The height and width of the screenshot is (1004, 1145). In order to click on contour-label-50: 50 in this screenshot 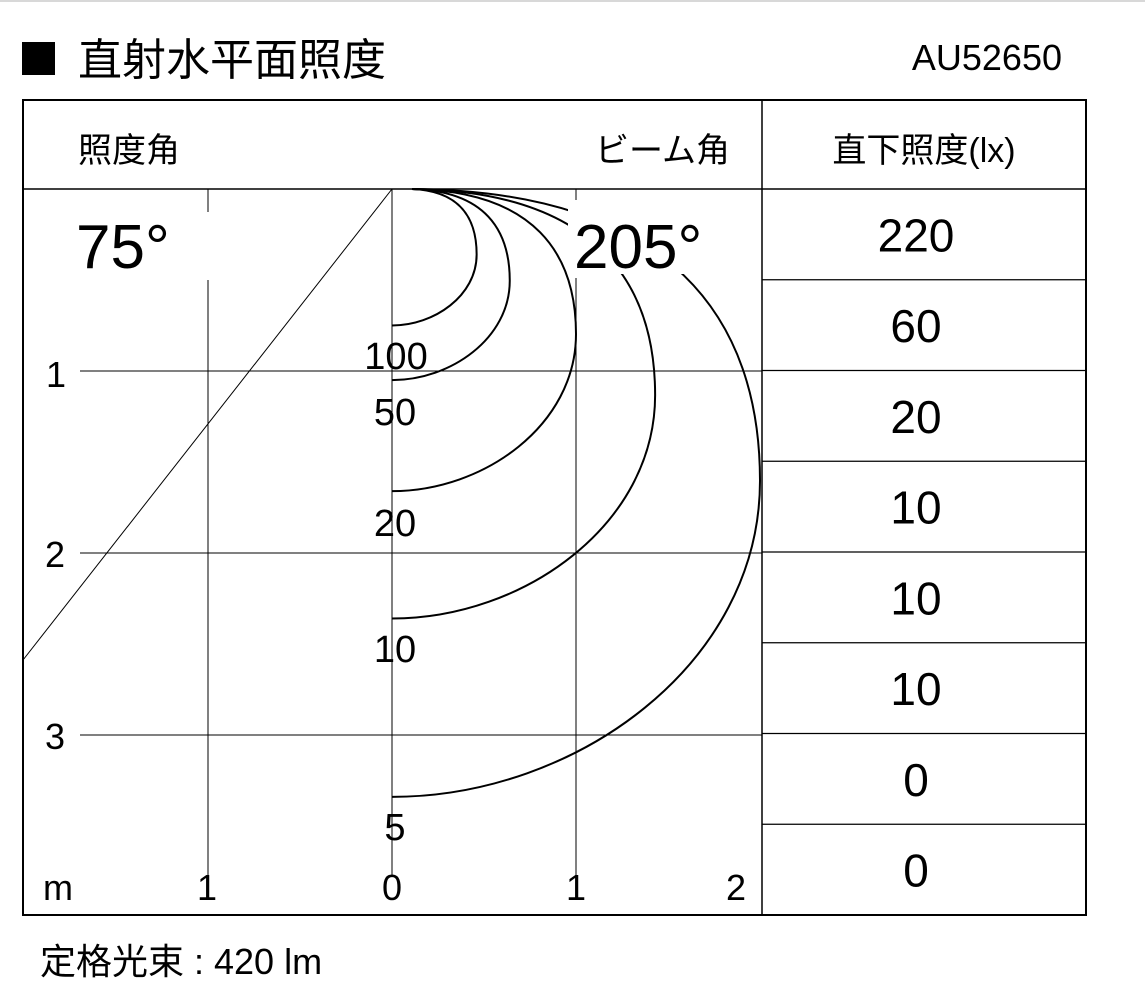, I will do `click(395, 413)`.